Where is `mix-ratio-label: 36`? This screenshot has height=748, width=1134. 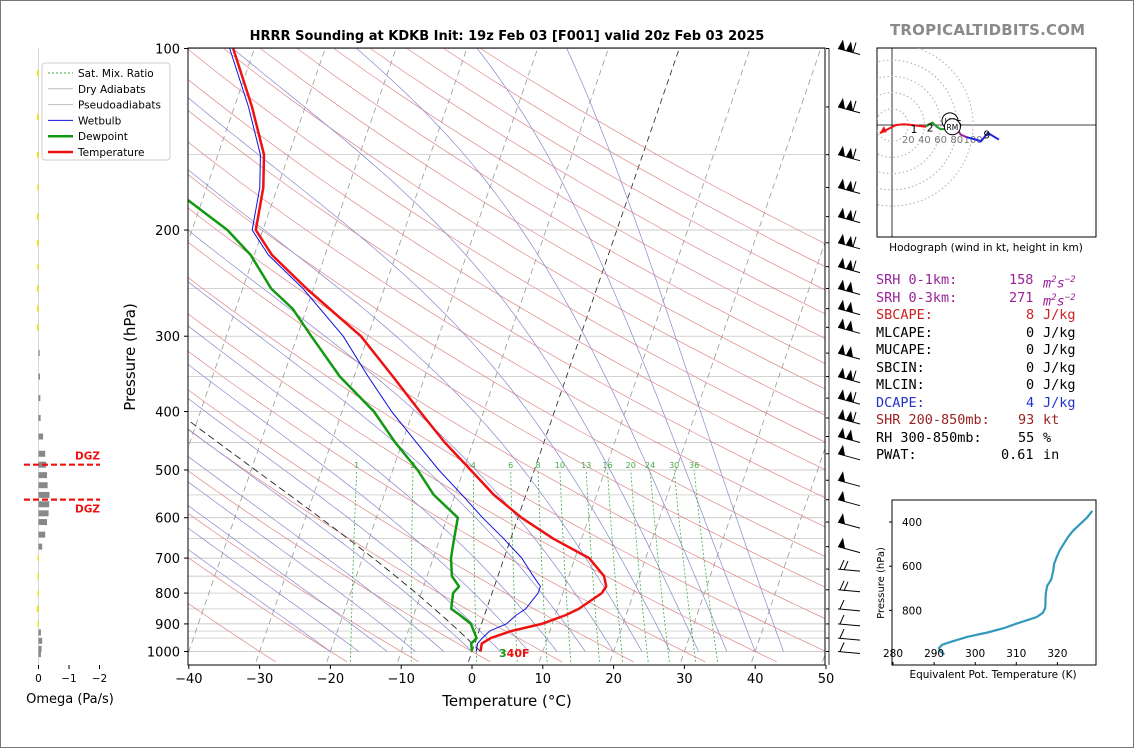
mix-ratio-label: 36 is located at coordinates (694, 465).